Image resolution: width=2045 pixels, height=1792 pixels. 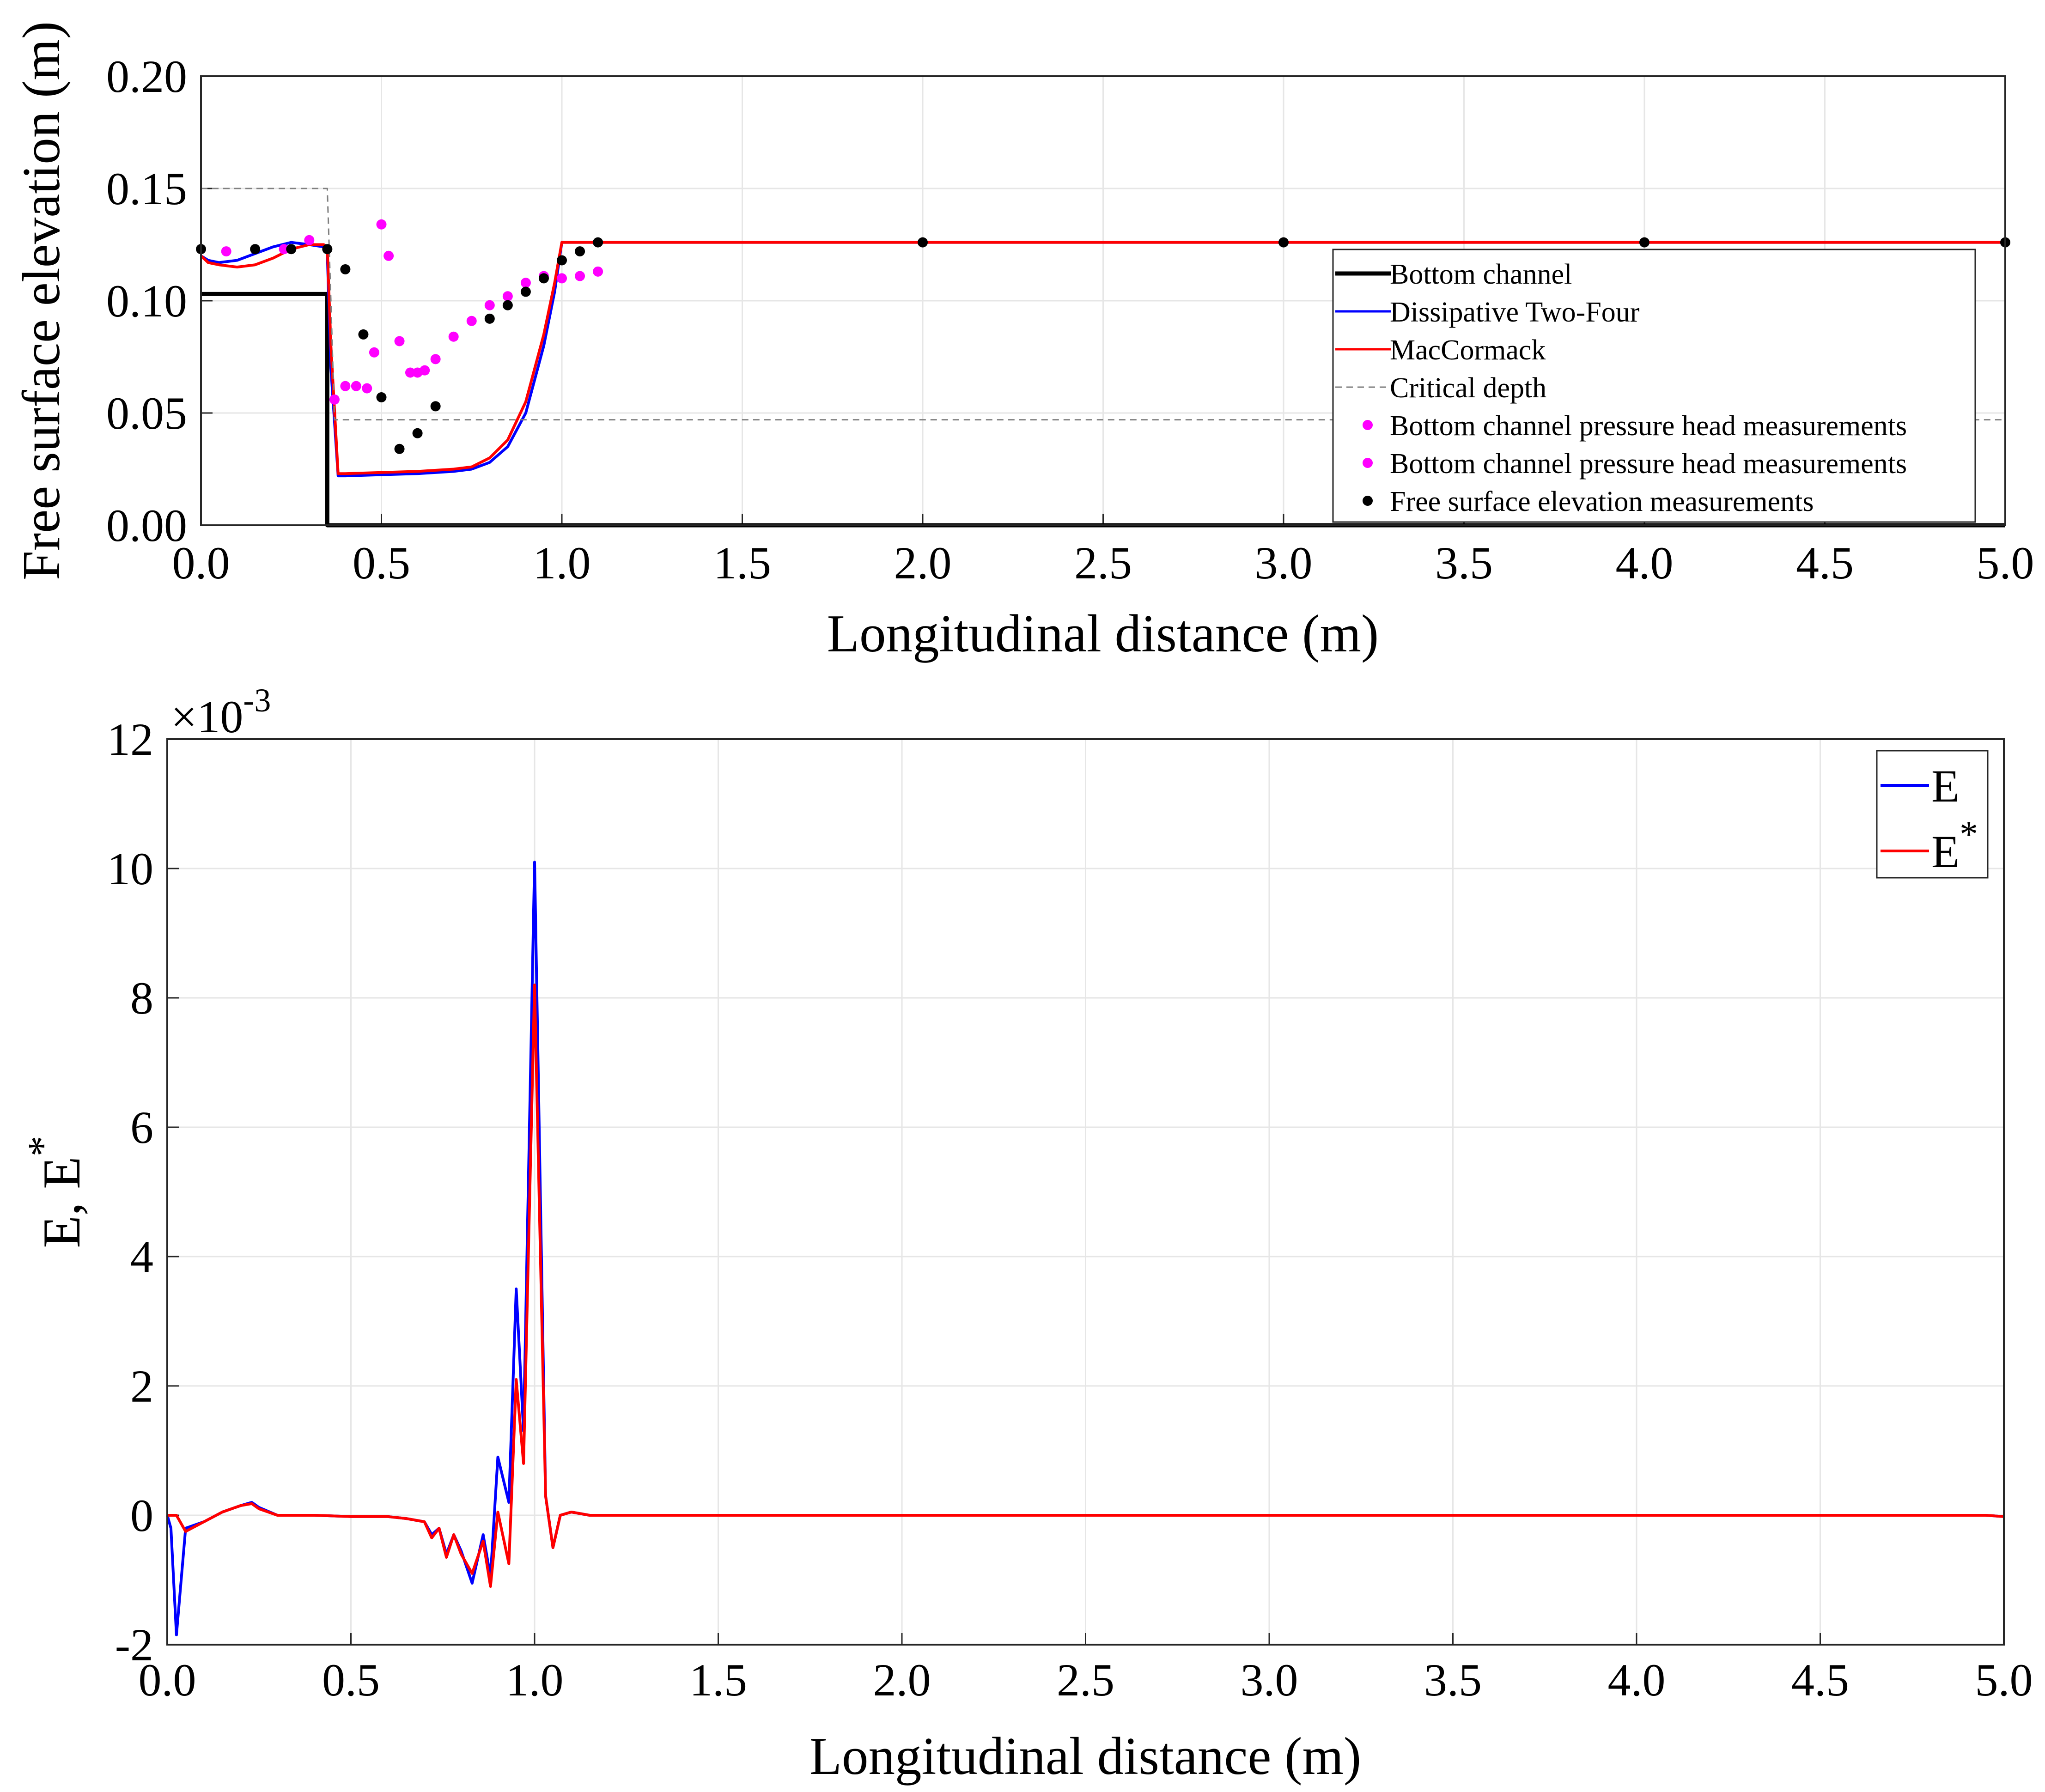 I want to click on y-tick-label: 0.10, so click(x=146, y=301).